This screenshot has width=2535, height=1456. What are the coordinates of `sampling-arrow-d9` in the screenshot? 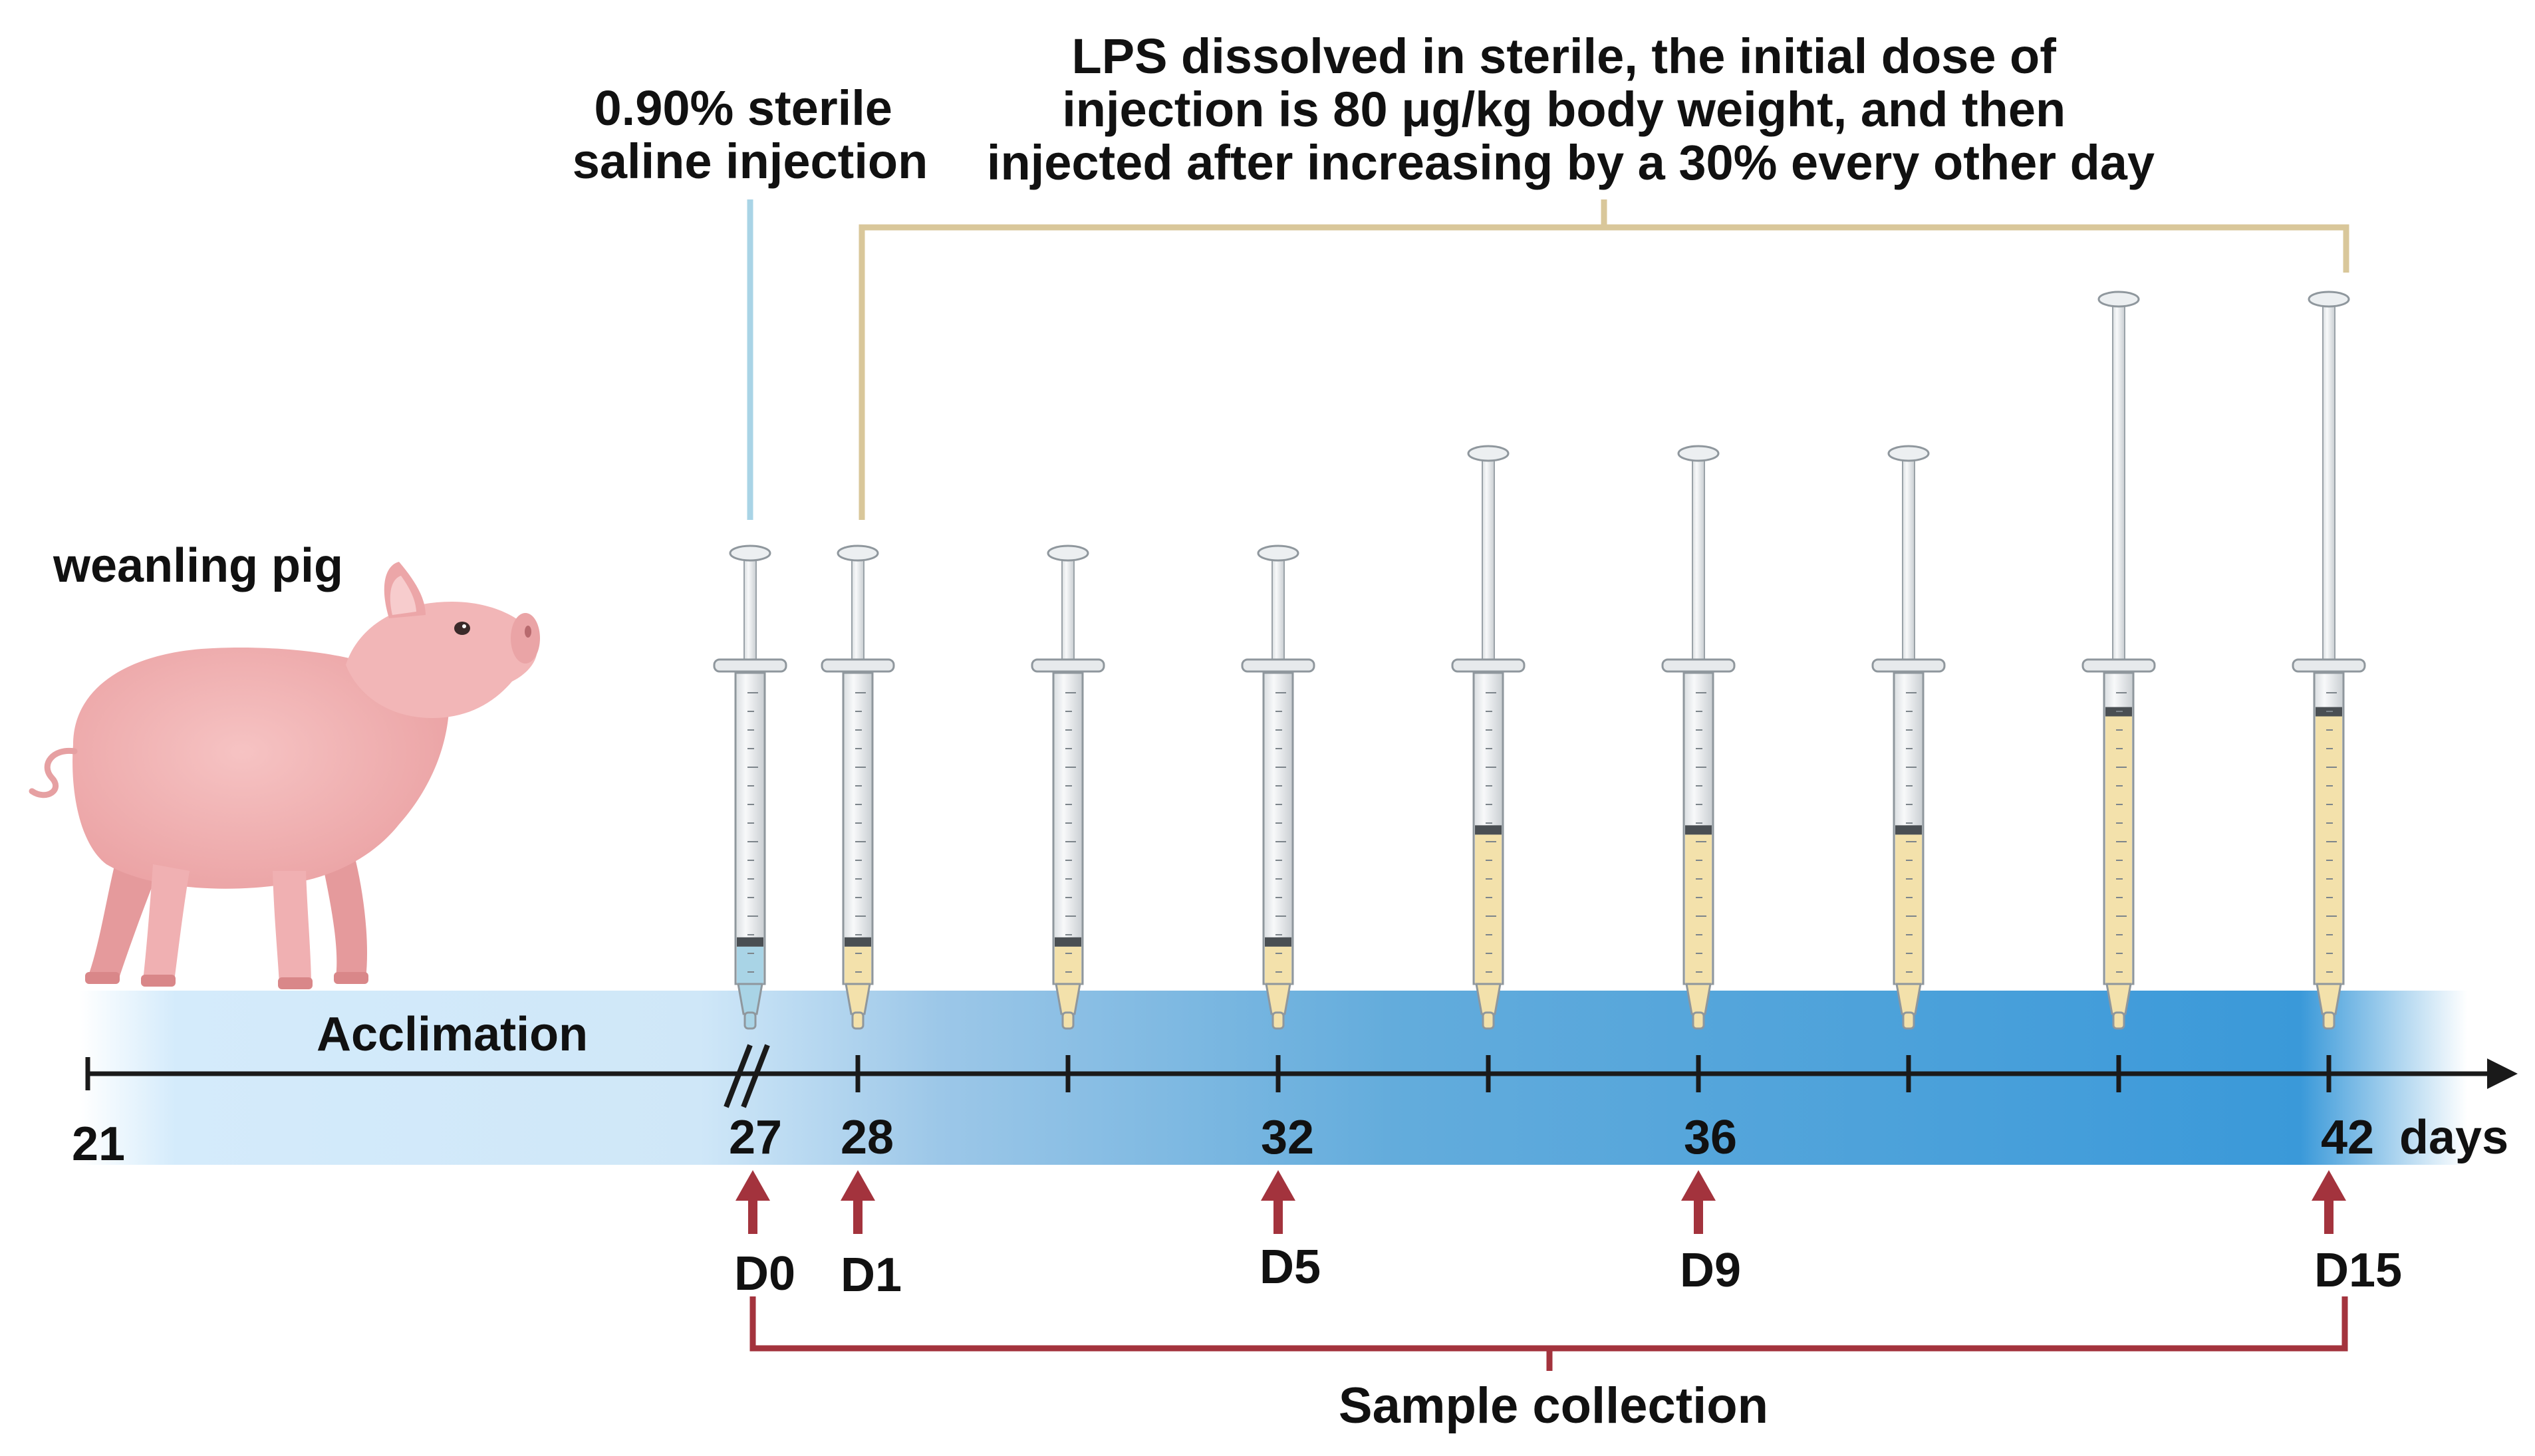 It's located at (1698, 1202).